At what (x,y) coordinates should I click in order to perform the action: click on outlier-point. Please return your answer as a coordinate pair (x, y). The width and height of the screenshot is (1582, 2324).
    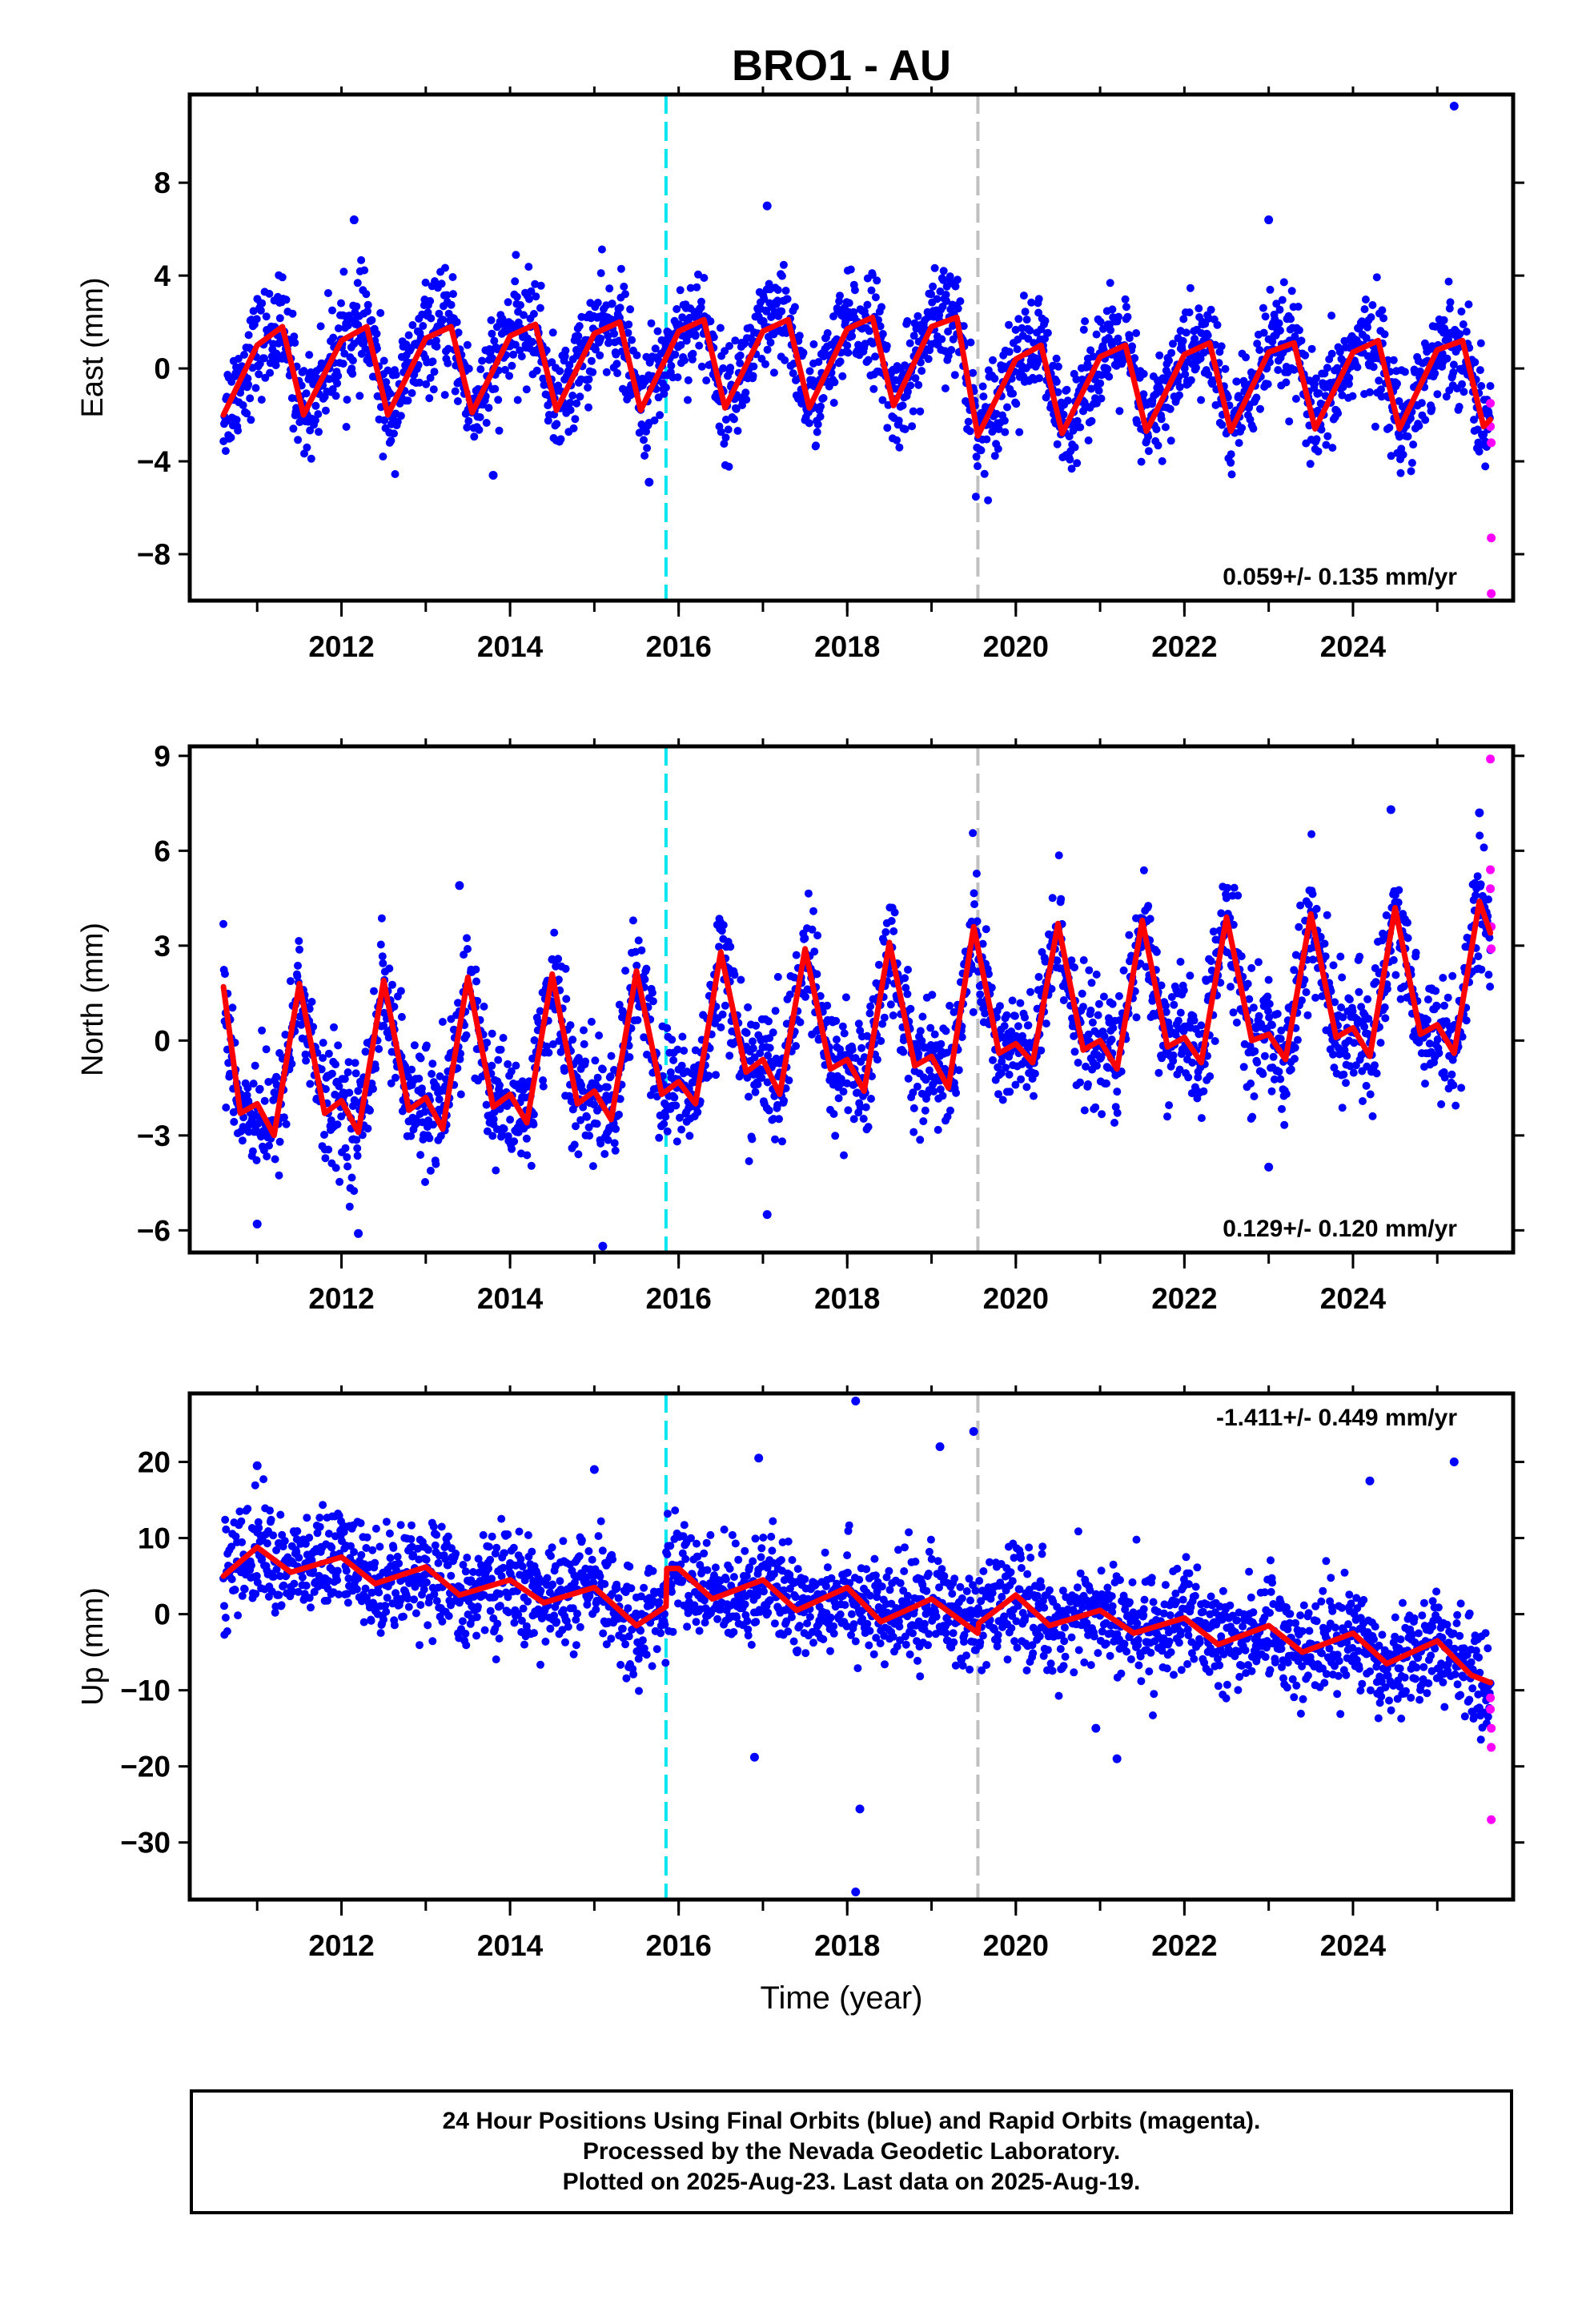
    Looking at the image, I should click on (1479, 813).